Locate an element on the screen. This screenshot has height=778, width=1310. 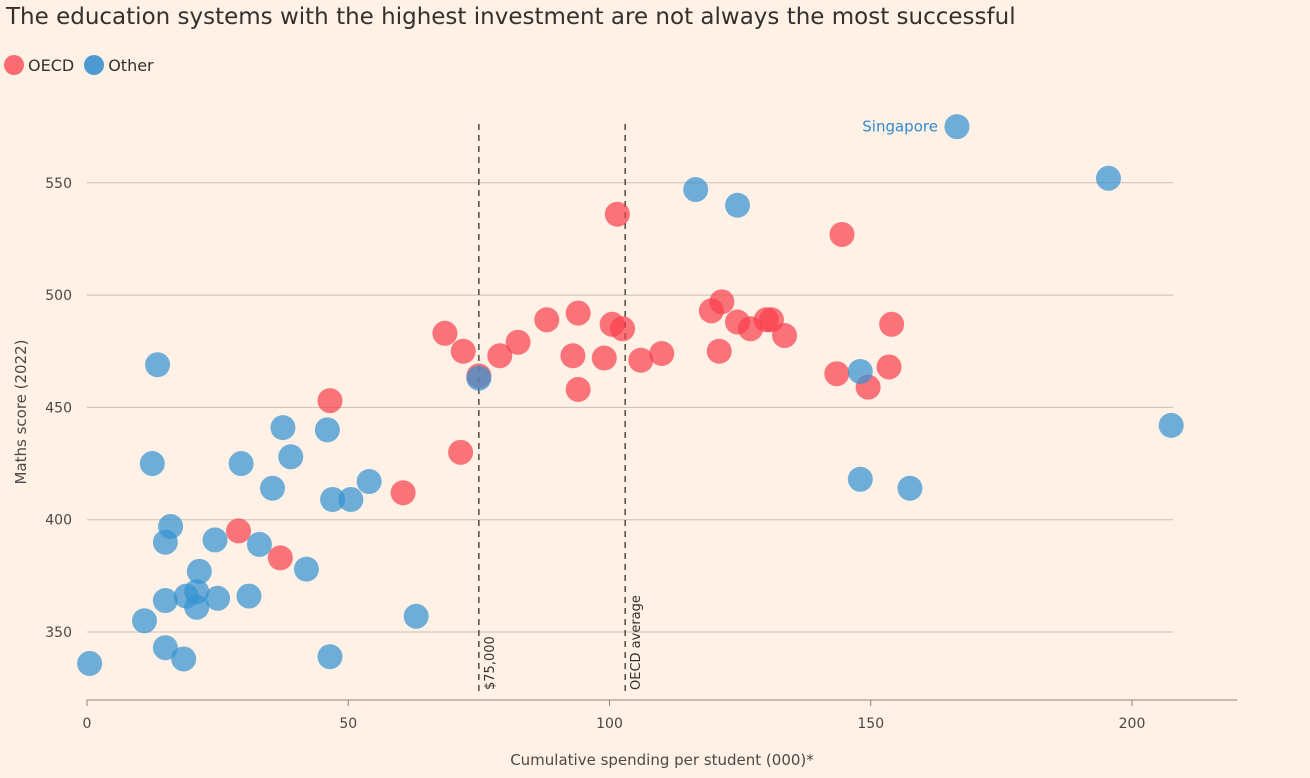
x-tick-label: 100 is located at coordinates (609, 724).